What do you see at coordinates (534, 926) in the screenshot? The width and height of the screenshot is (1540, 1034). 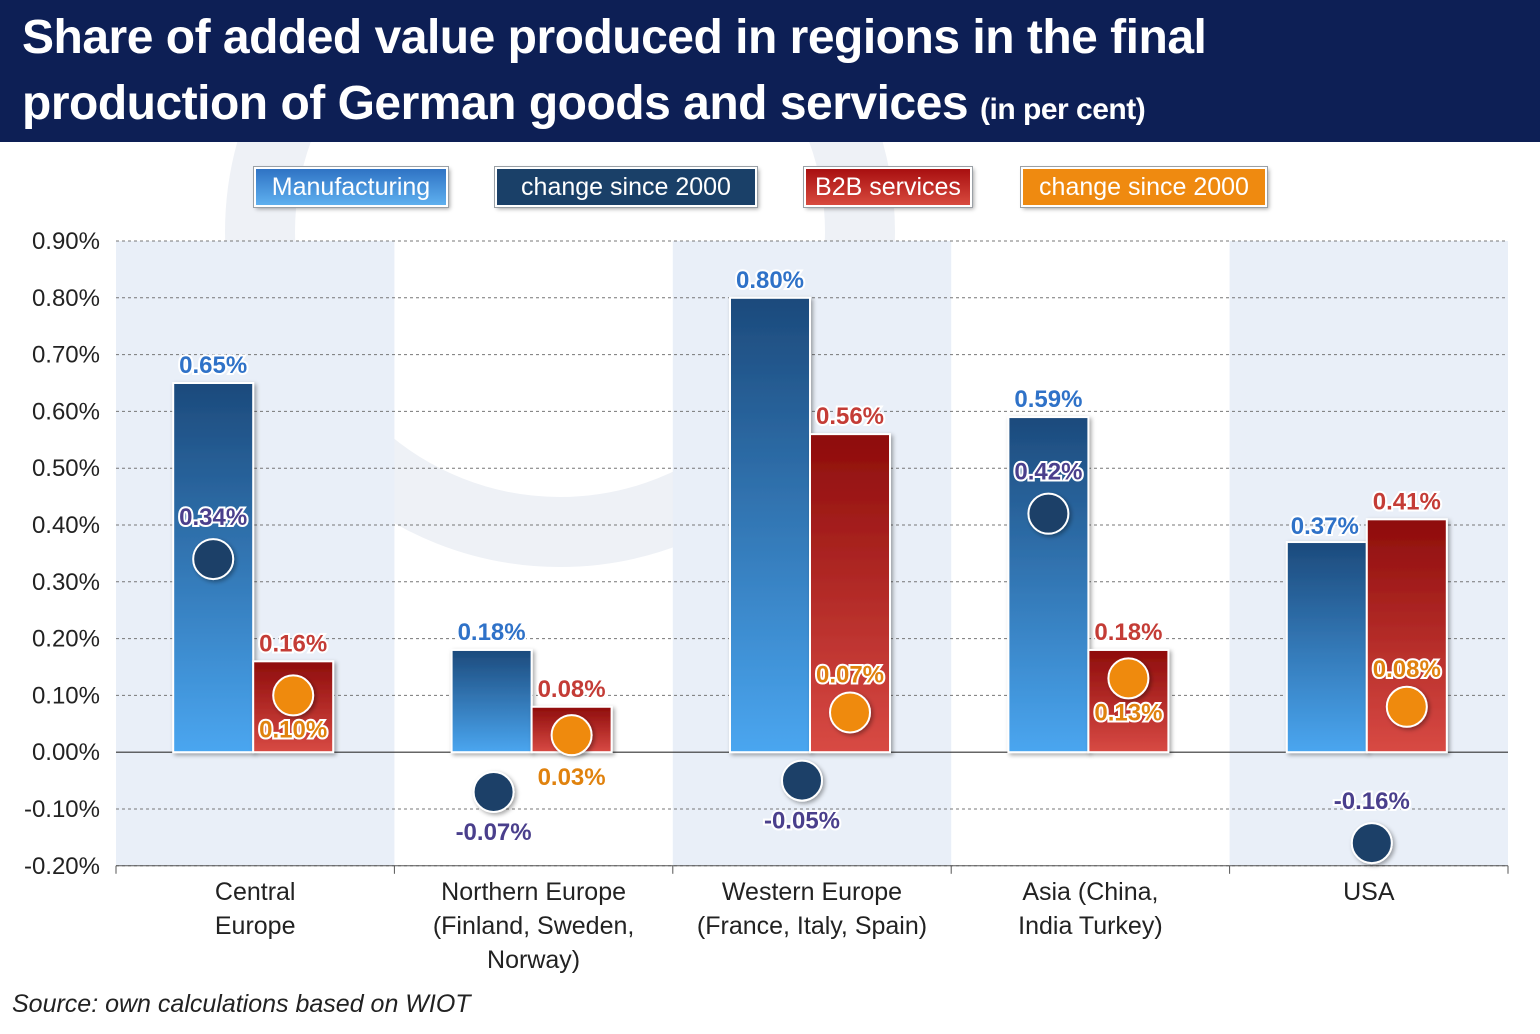 I see `category-label: (Finland, Sweden,` at bounding box center [534, 926].